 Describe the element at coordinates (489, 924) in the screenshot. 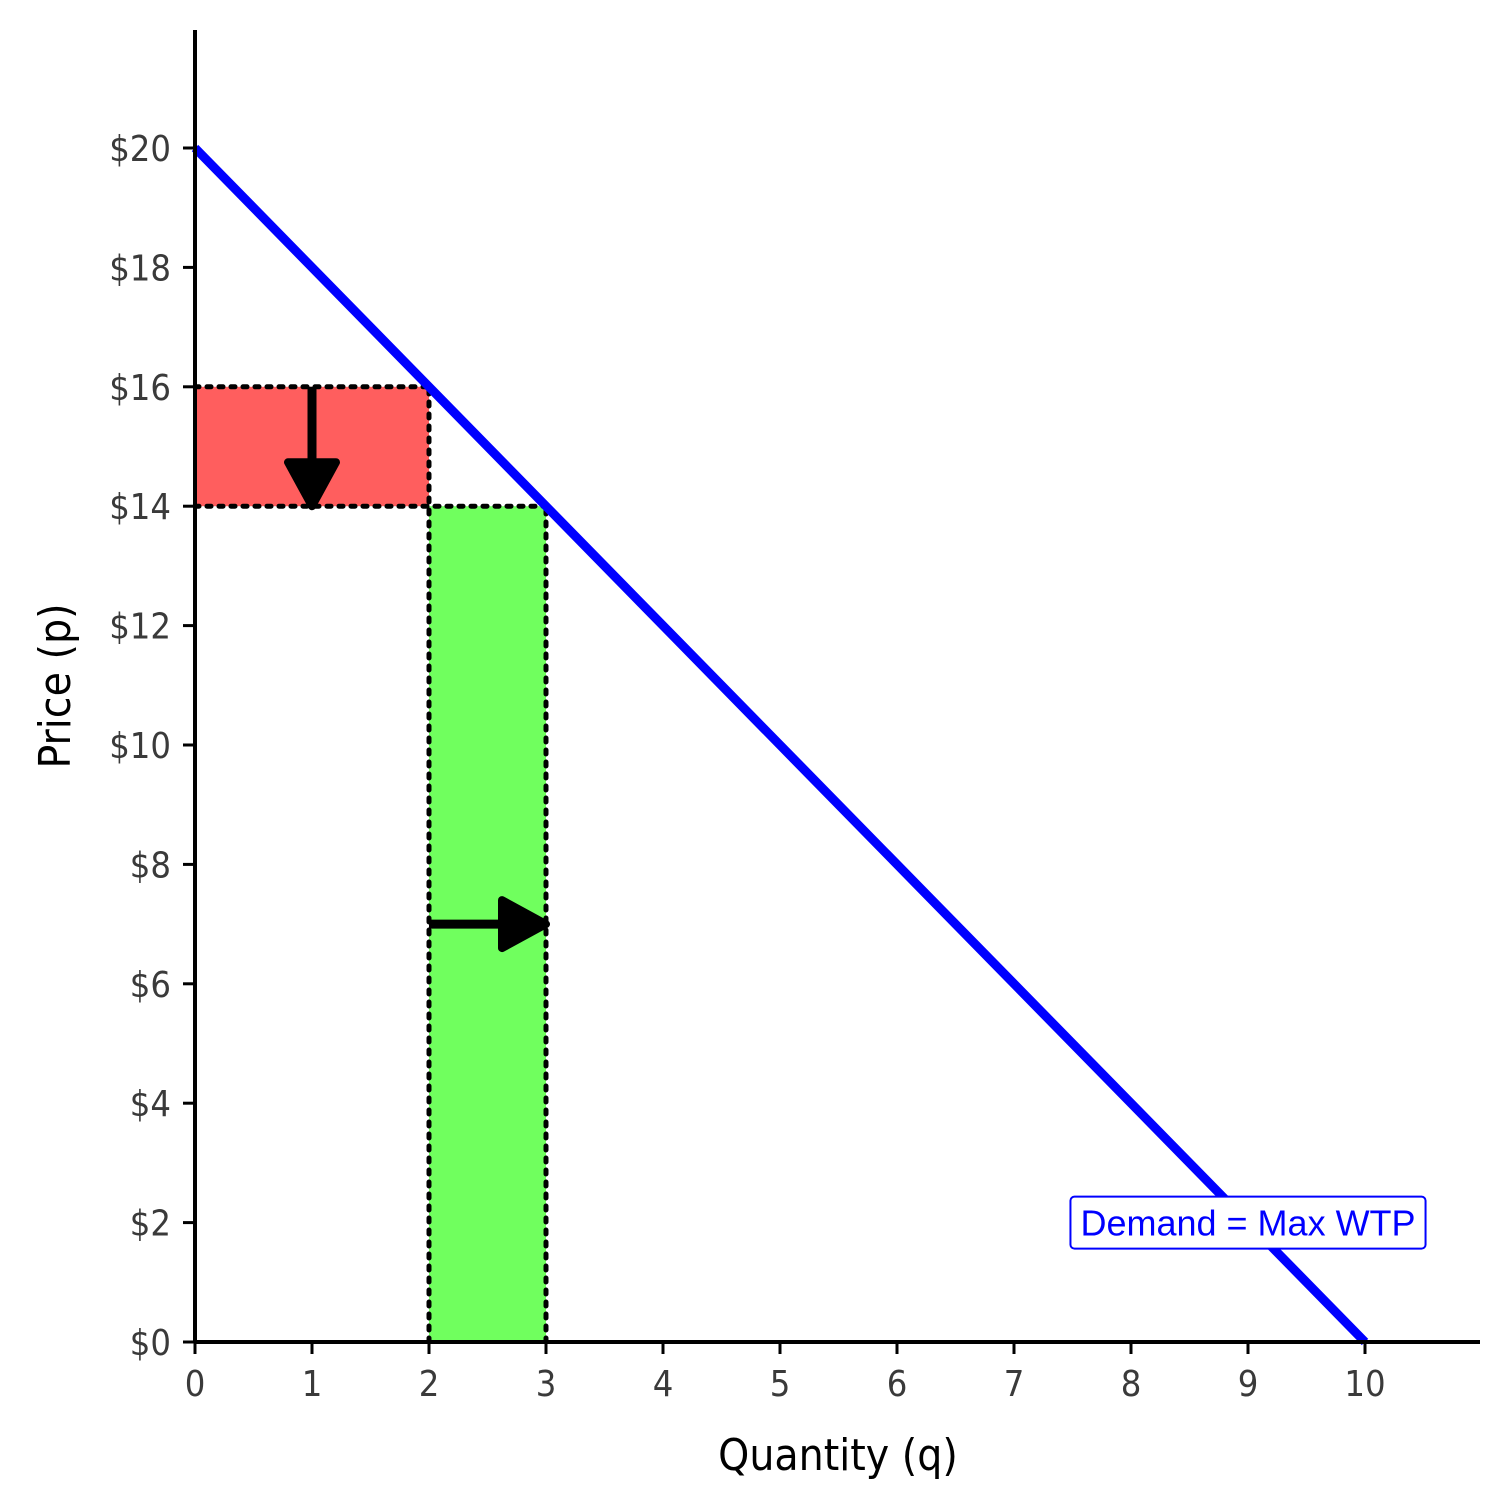

I see `quantity-rise-arrow` at that location.